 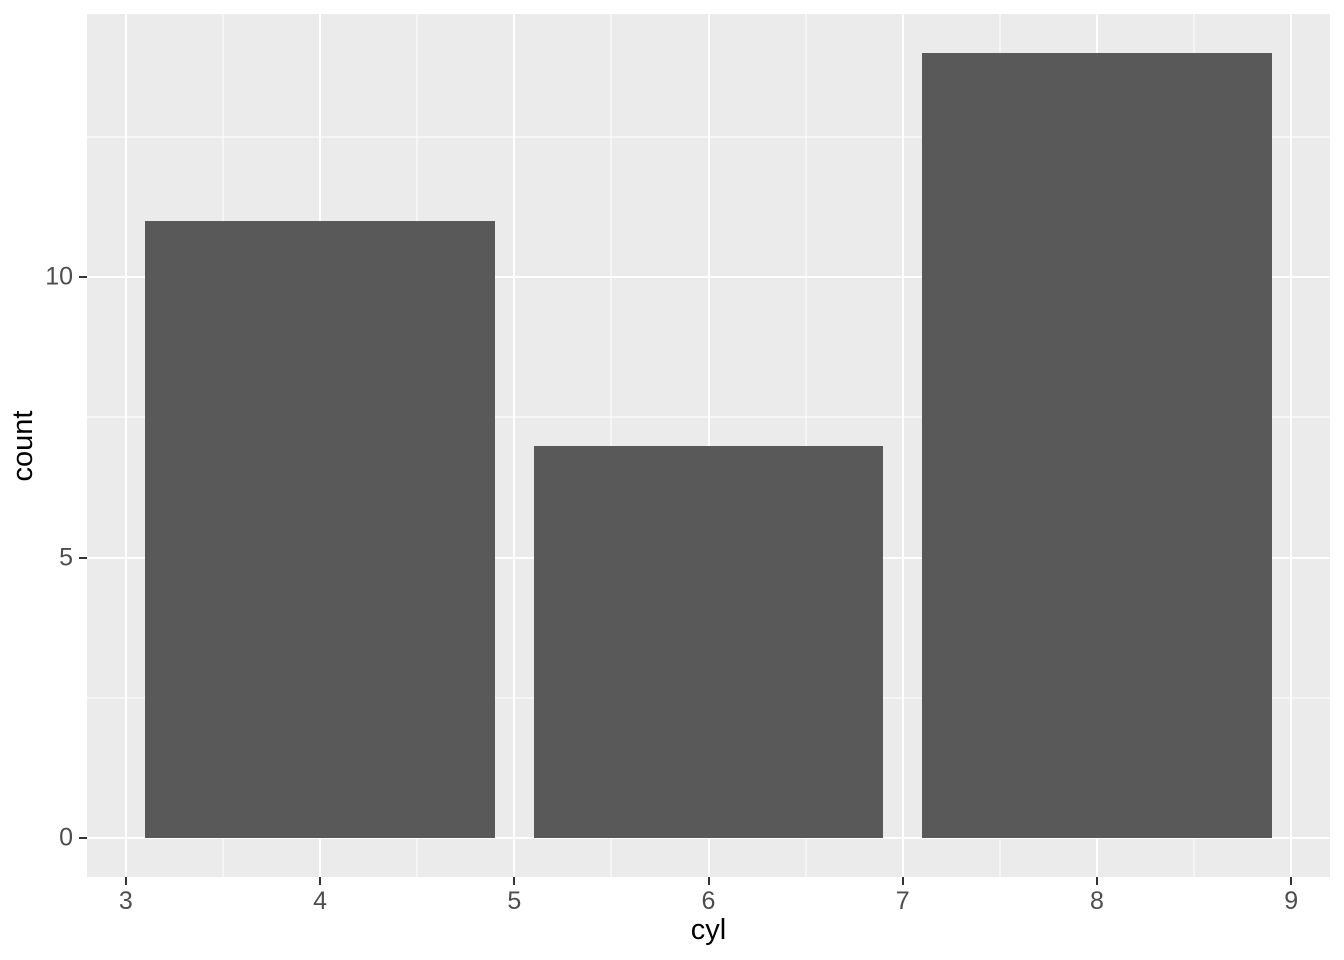 I want to click on y-axis: 0 5 10, so click(x=43, y=445).